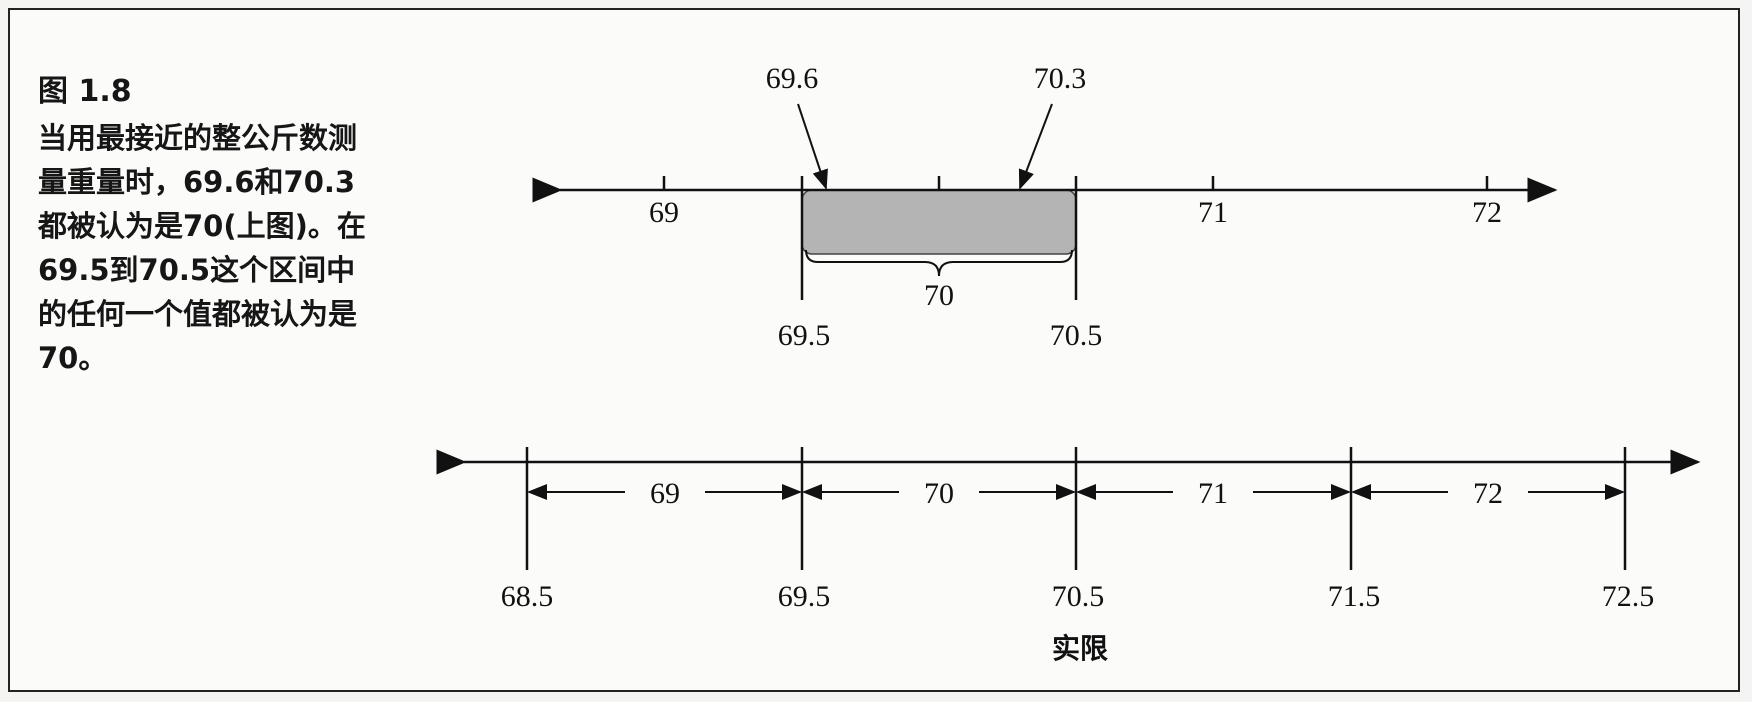 The height and width of the screenshot is (702, 1752). I want to click on interval-brace, so click(939, 263).